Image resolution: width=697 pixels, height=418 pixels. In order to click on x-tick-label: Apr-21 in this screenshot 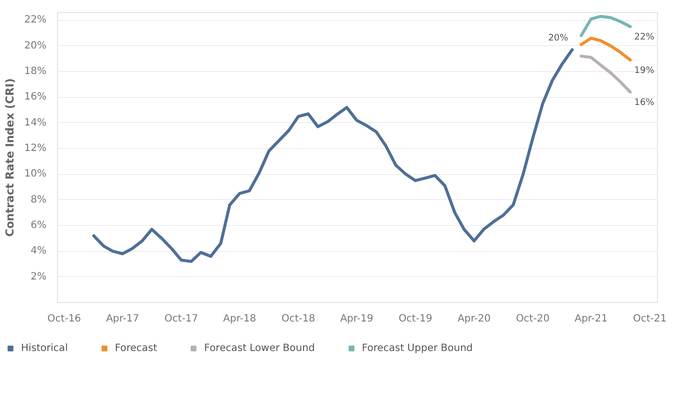, I will do `click(591, 319)`.